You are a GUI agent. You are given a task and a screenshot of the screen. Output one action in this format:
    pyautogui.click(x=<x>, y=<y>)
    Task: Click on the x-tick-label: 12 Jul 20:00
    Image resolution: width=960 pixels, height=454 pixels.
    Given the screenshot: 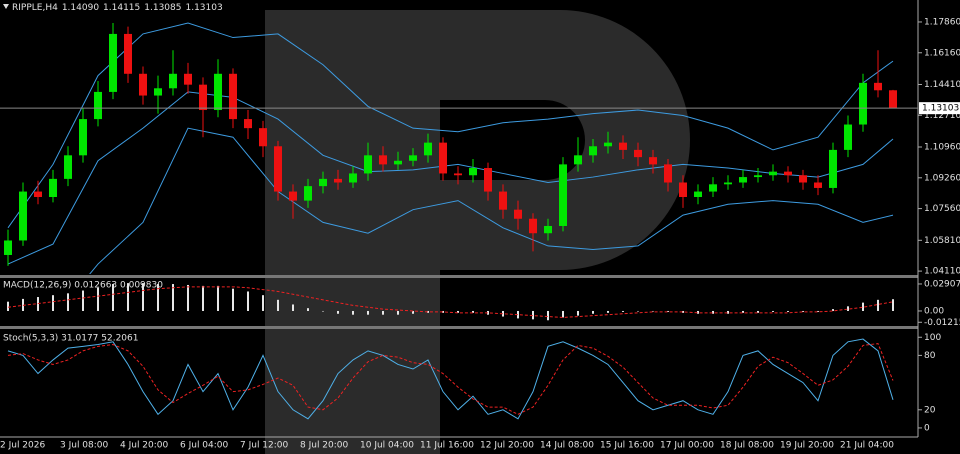 What is the action you would take?
    pyautogui.click(x=507, y=446)
    